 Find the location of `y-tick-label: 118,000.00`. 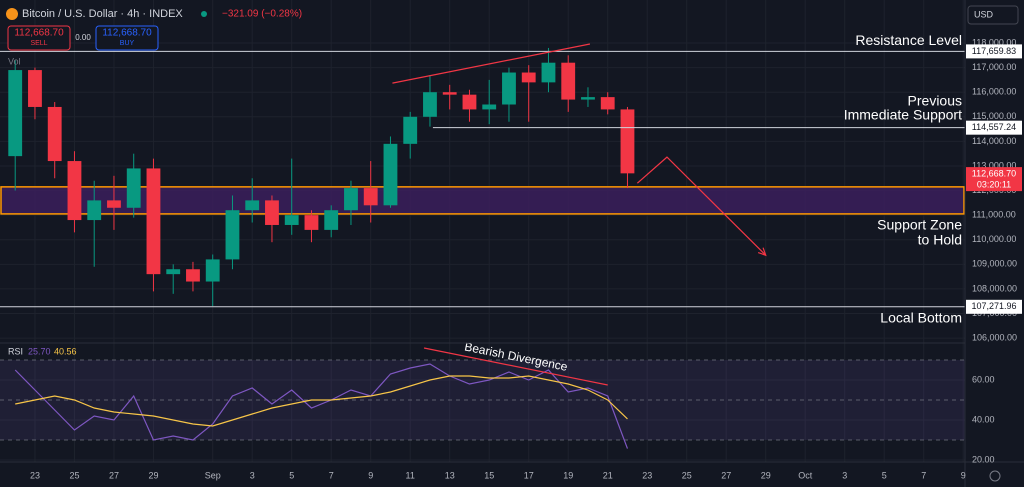

y-tick-label: 118,000.00 is located at coordinates (994, 42).